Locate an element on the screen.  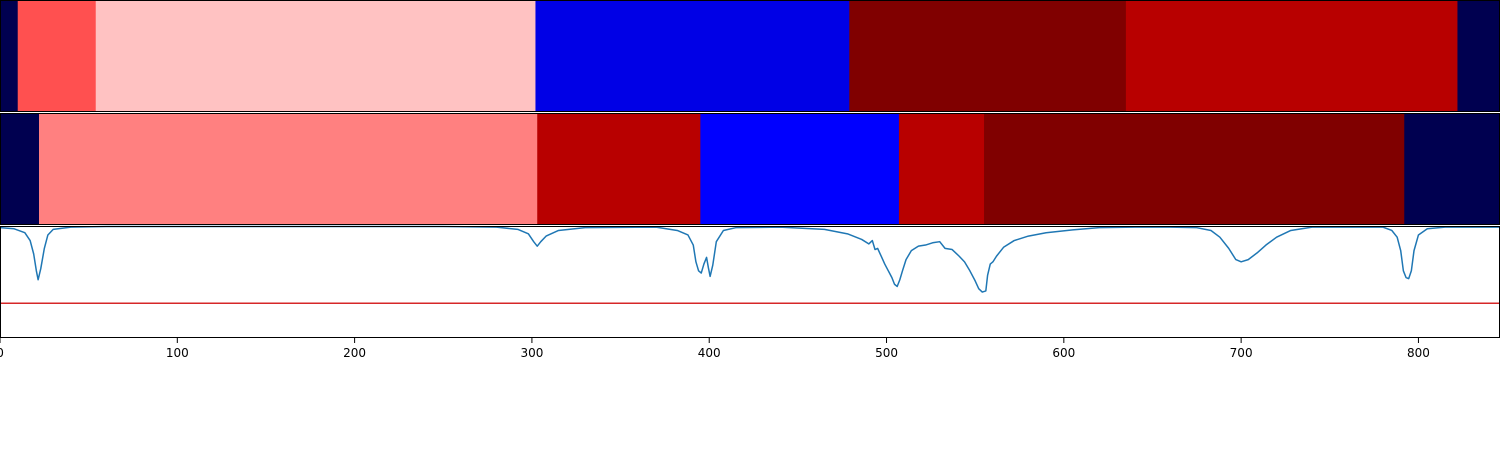
x-tick-label-100: 100 is located at coordinates (177, 353).